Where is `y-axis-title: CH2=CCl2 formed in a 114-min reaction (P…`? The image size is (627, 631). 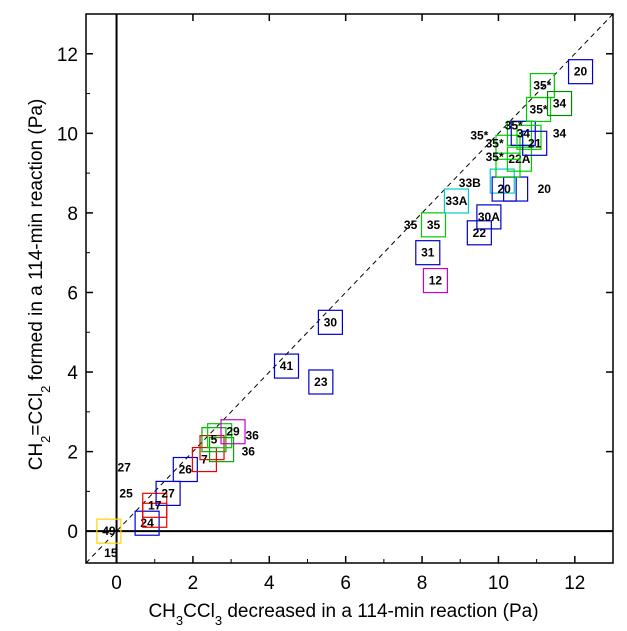 y-axis-title: CH2=CCl2 formed in a 114-min reaction (P… is located at coordinates (39, 285).